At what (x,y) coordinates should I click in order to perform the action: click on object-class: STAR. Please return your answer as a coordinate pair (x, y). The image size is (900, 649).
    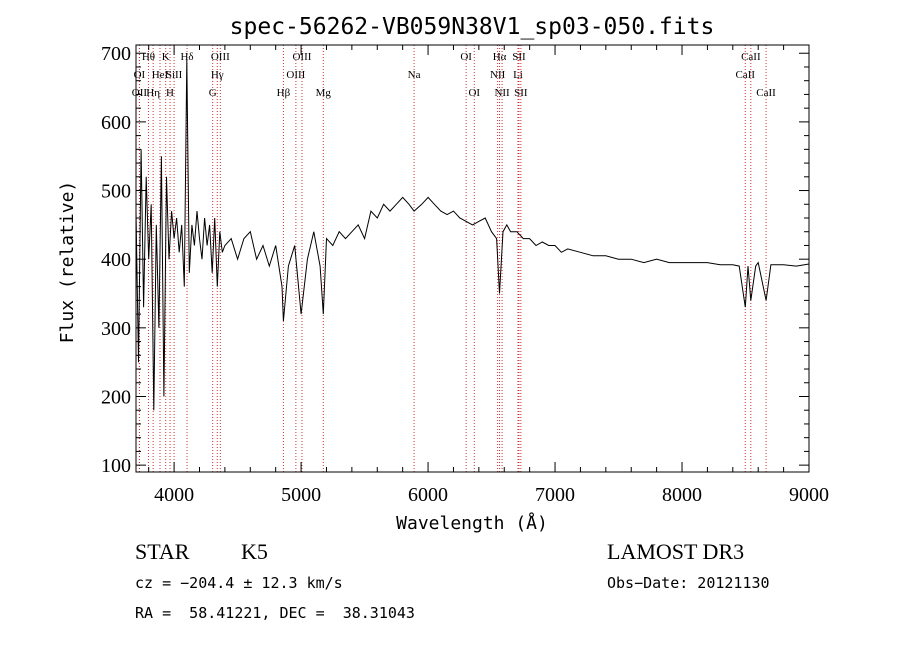
    Looking at the image, I should click on (162, 551).